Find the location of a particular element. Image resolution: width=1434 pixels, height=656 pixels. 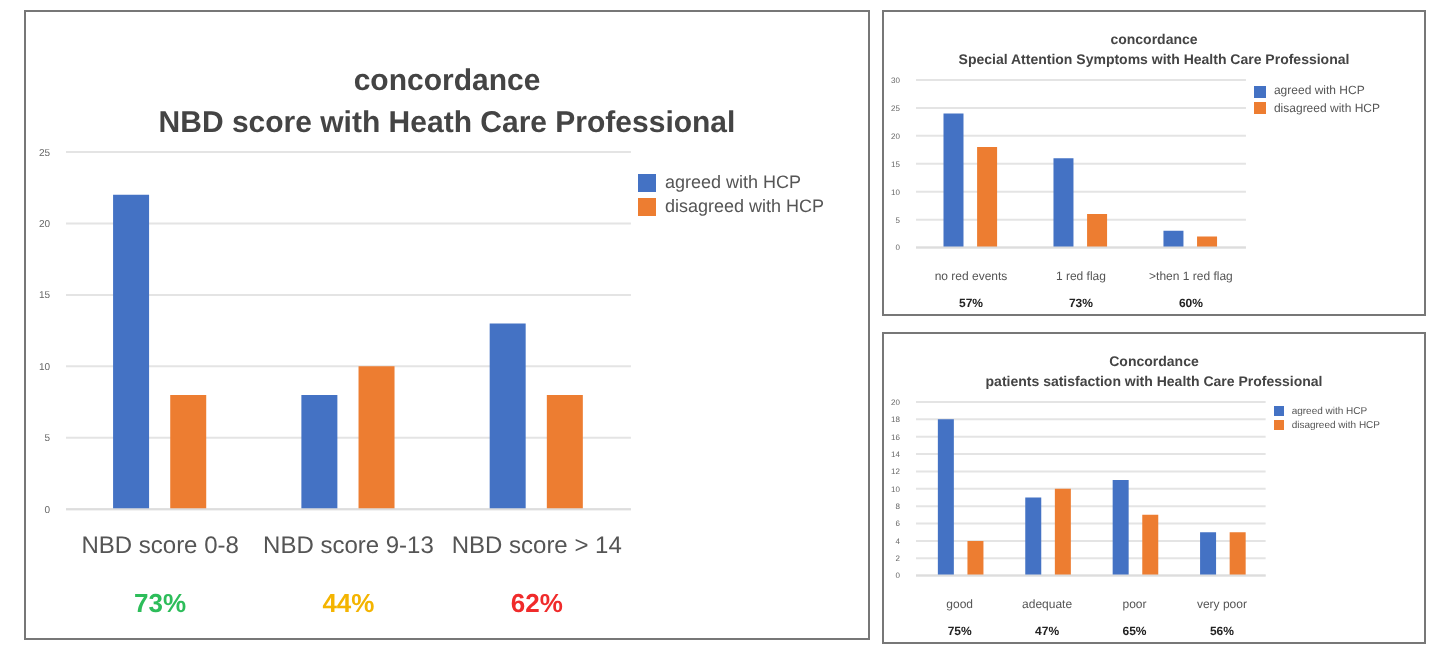

legend-label: disagreed with HCP is located at coordinates (744, 206).